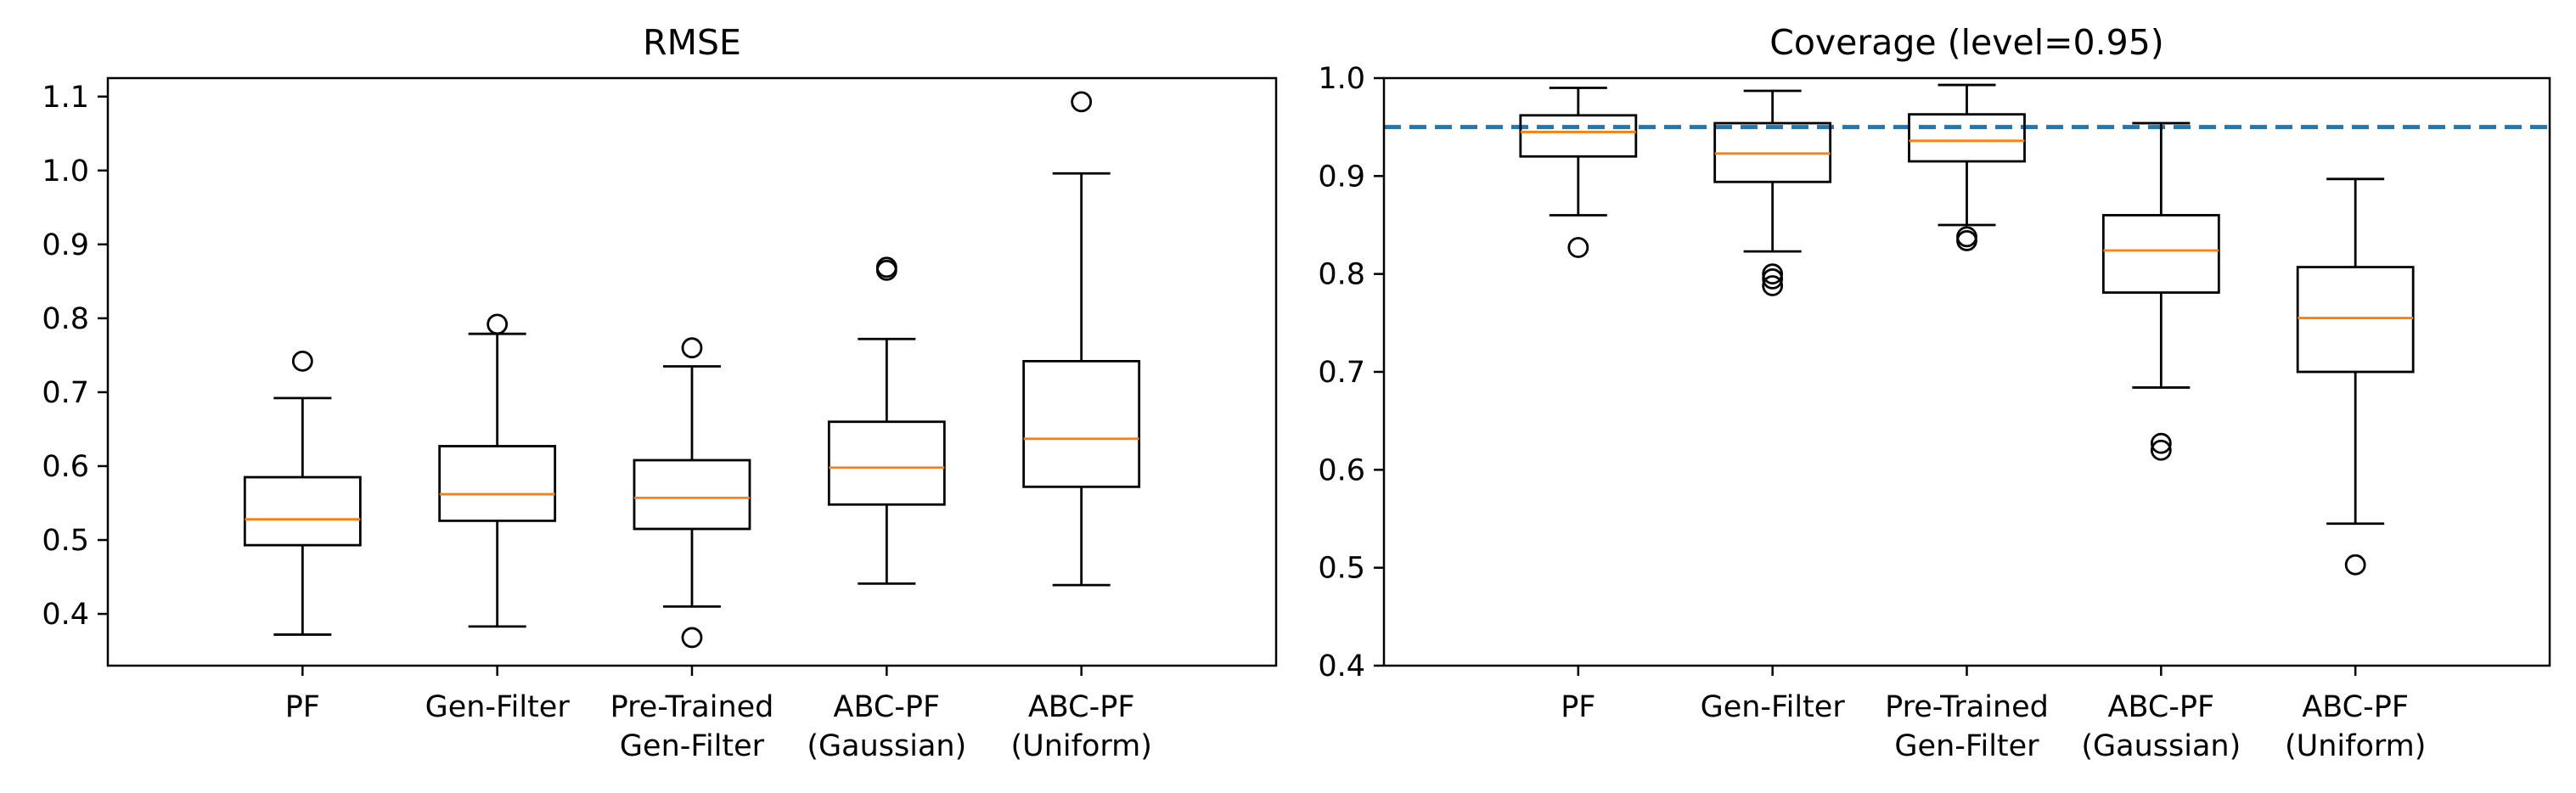 The image size is (2576, 793). Describe the element at coordinates (692, 42) in the screenshot. I see `chart-title: RMSE` at that location.